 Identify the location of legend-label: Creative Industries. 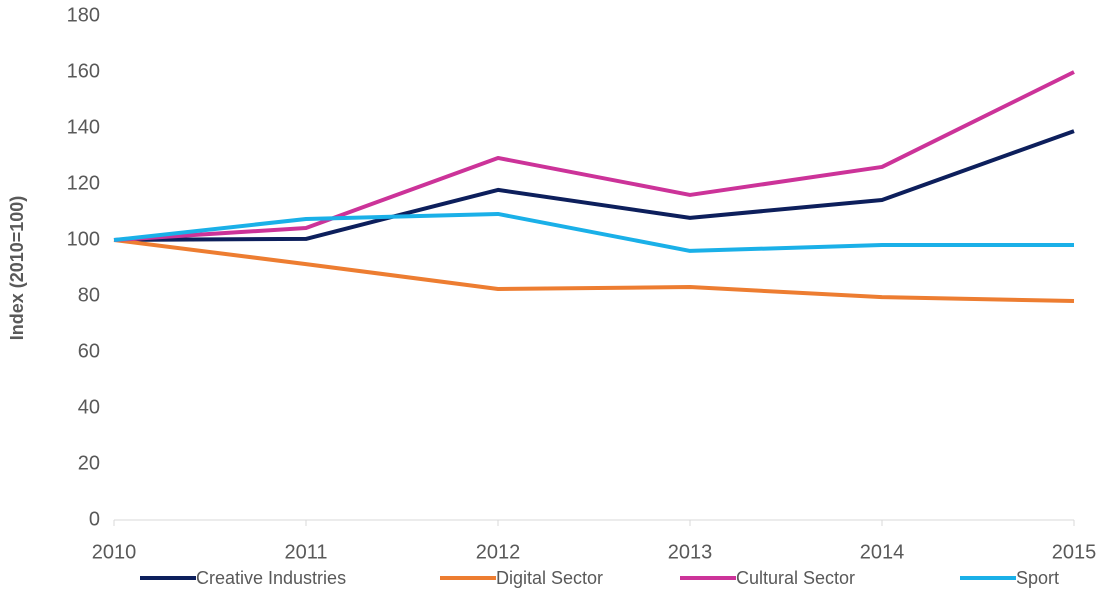
(271, 578).